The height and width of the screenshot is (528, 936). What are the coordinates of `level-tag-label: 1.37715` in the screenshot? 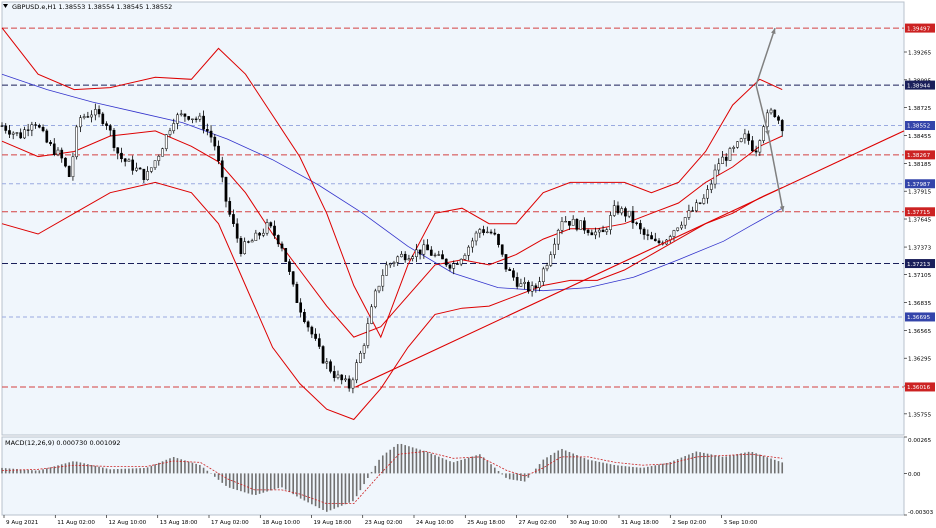 It's located at (919, 213).